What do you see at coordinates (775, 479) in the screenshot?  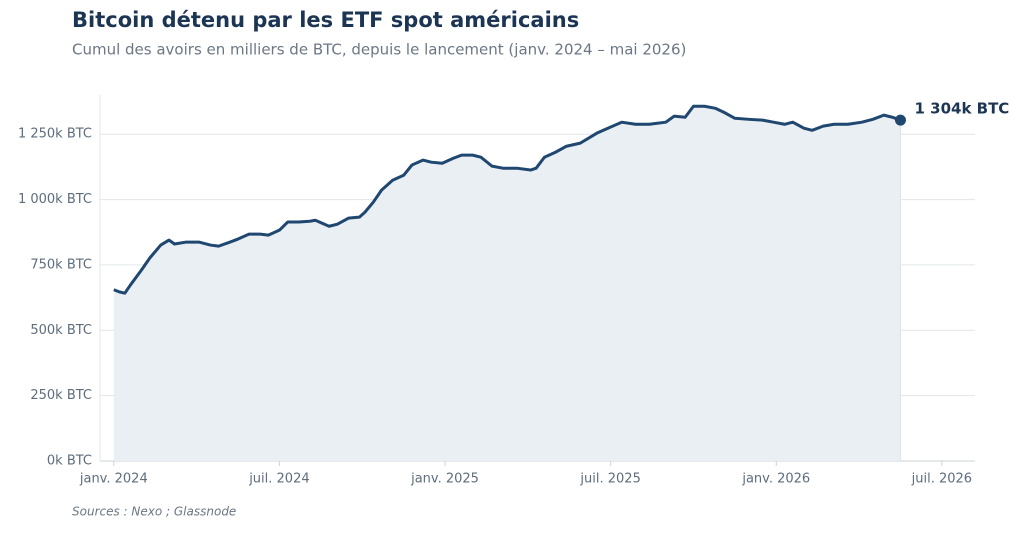 I see `x-tick-label: janv. 2026` at bounding box center [775, 479].